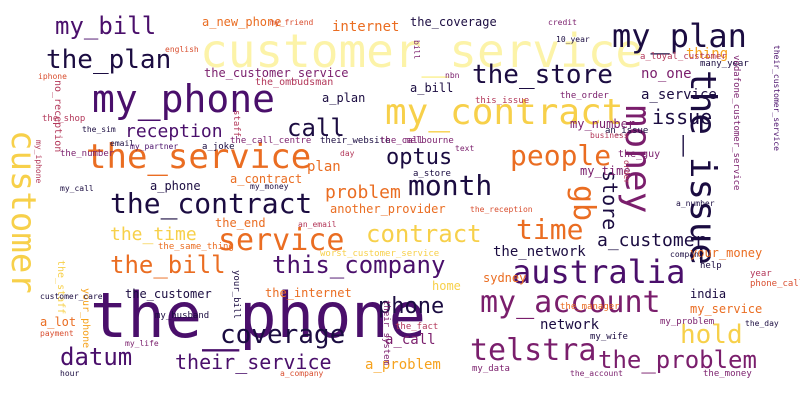  What do you see at coordinates (416, 50) in the screenshot?
I see `cloud-word-bill: bill` at bounding box center [416, 50].